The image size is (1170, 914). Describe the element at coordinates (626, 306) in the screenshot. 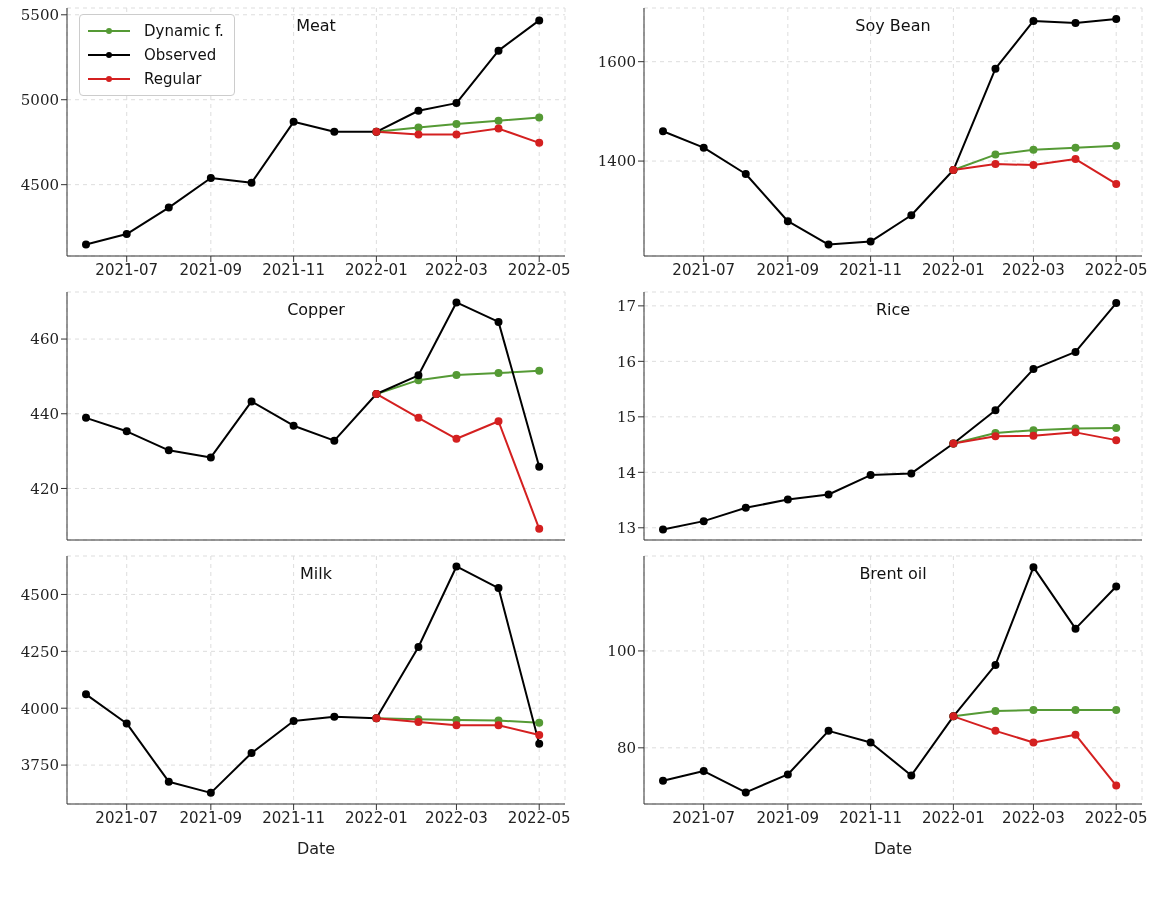

I see `y-tick-label: 17` at that location.